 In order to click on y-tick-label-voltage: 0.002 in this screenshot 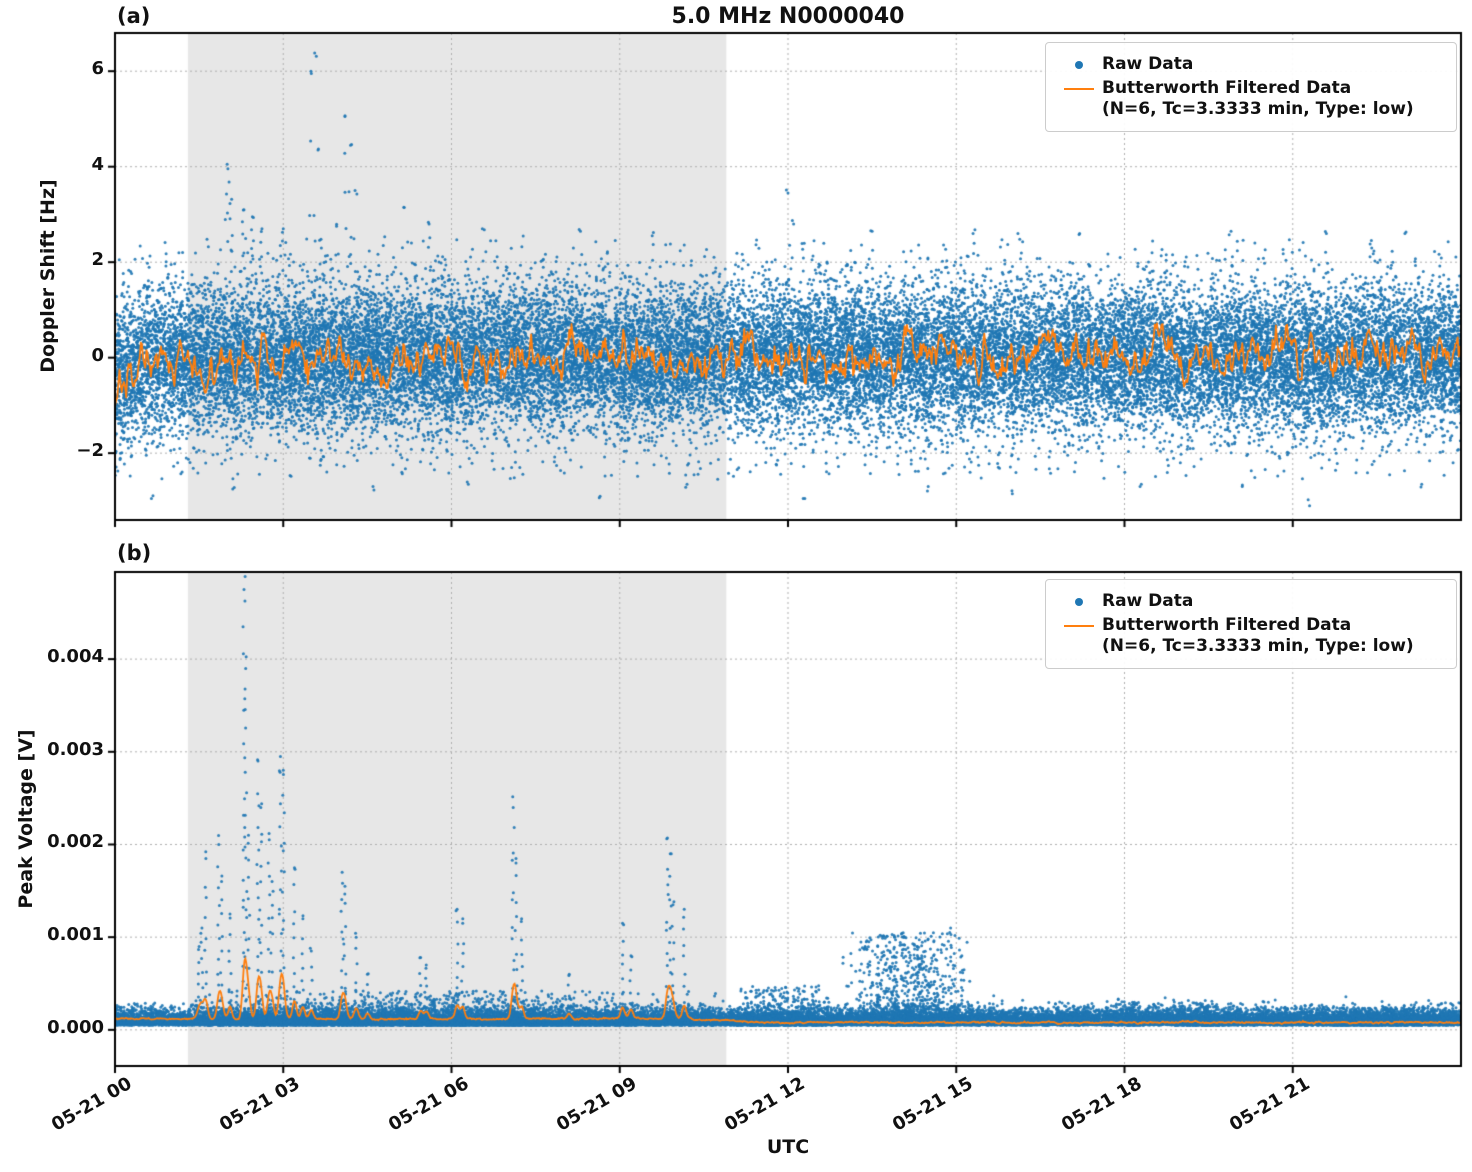, I will do `click(75, 842)`.